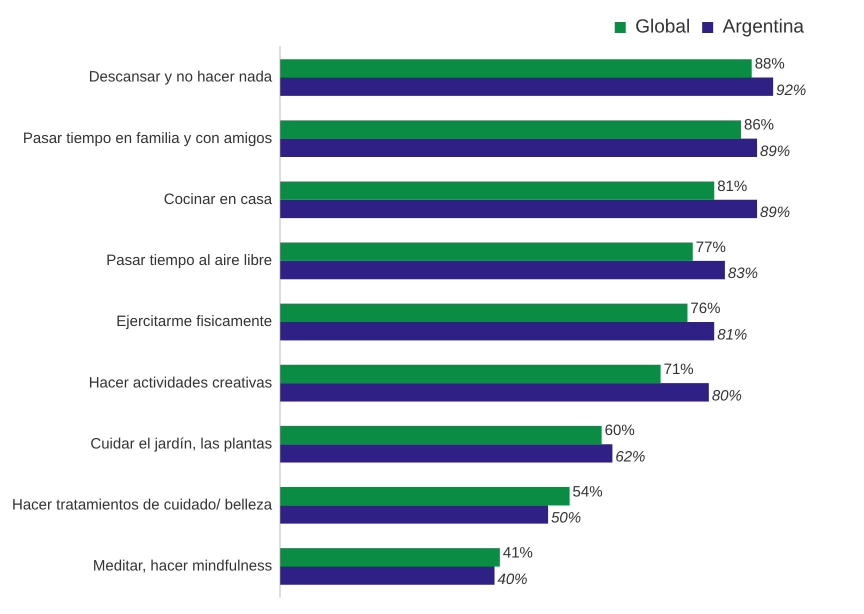 Image resolution: width=864 pixels, height=614 pixels. Describe the element at coordinates (679, 369) in the screenshot. I see `data-label: 71%` at that location.